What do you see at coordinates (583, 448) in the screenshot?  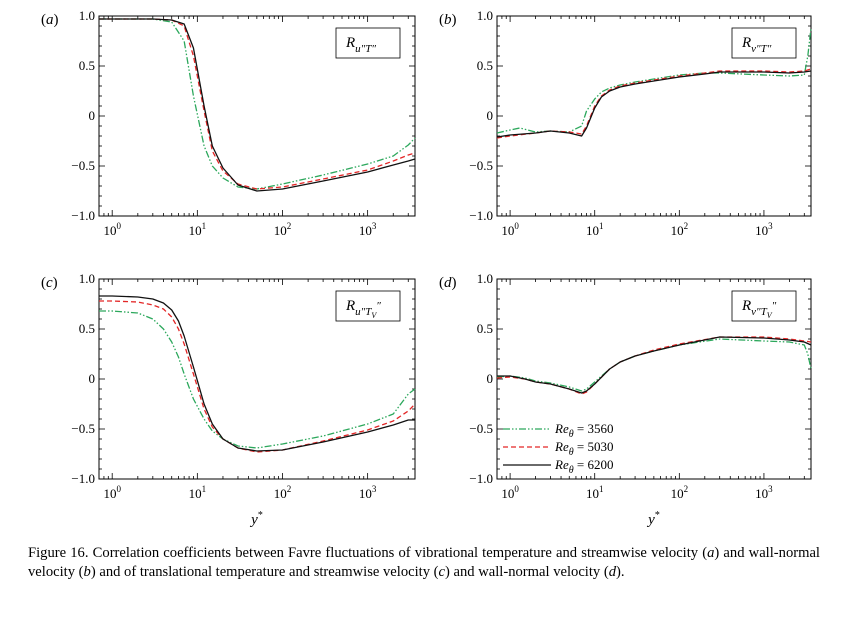 I see `legend-label: Reθ = 5030` at bounding box center [583, 448].